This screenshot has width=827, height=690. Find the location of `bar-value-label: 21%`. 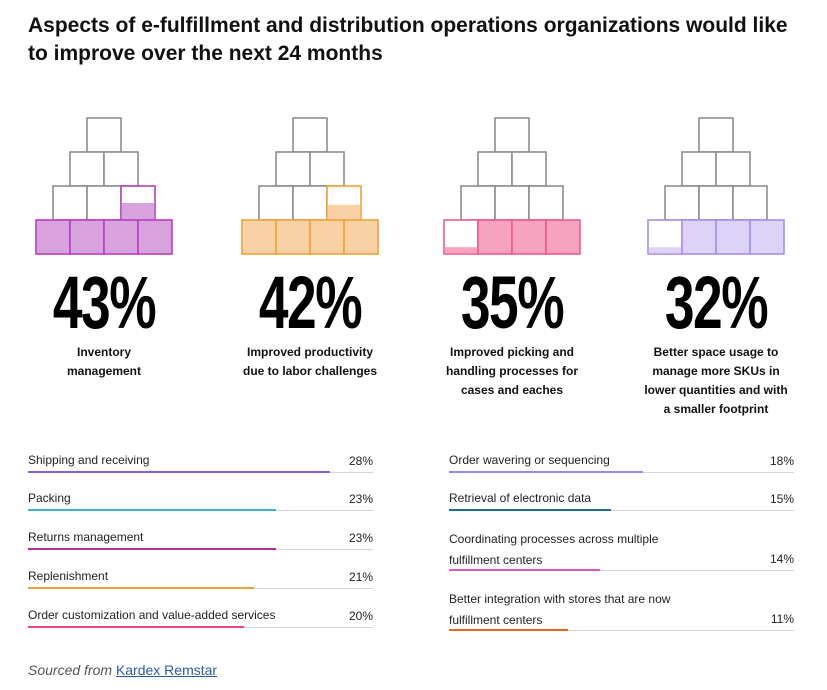

bar-value-label: 21% is located at coordinates (360, 577).